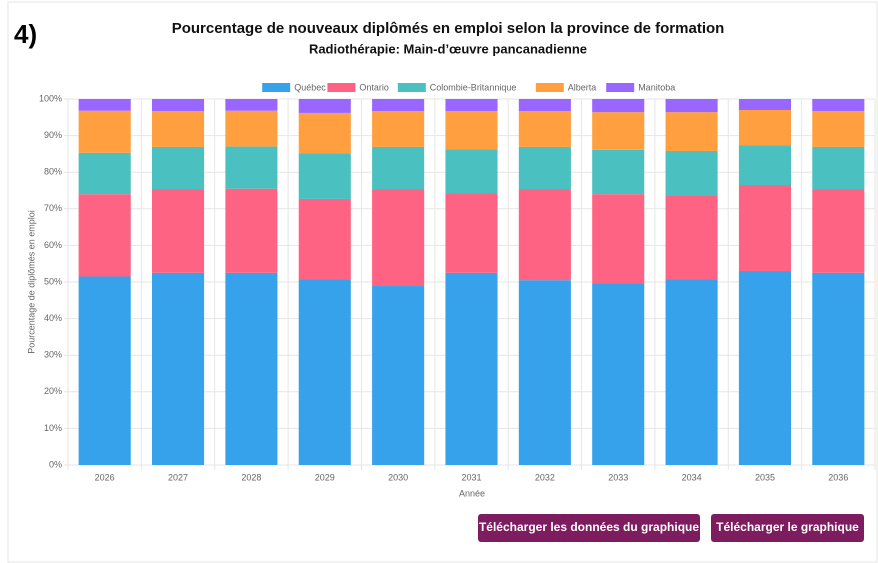  Describe the element at coordinates (50, 98) in the screenshot. I see `y-tick-label: 100%` at that location.